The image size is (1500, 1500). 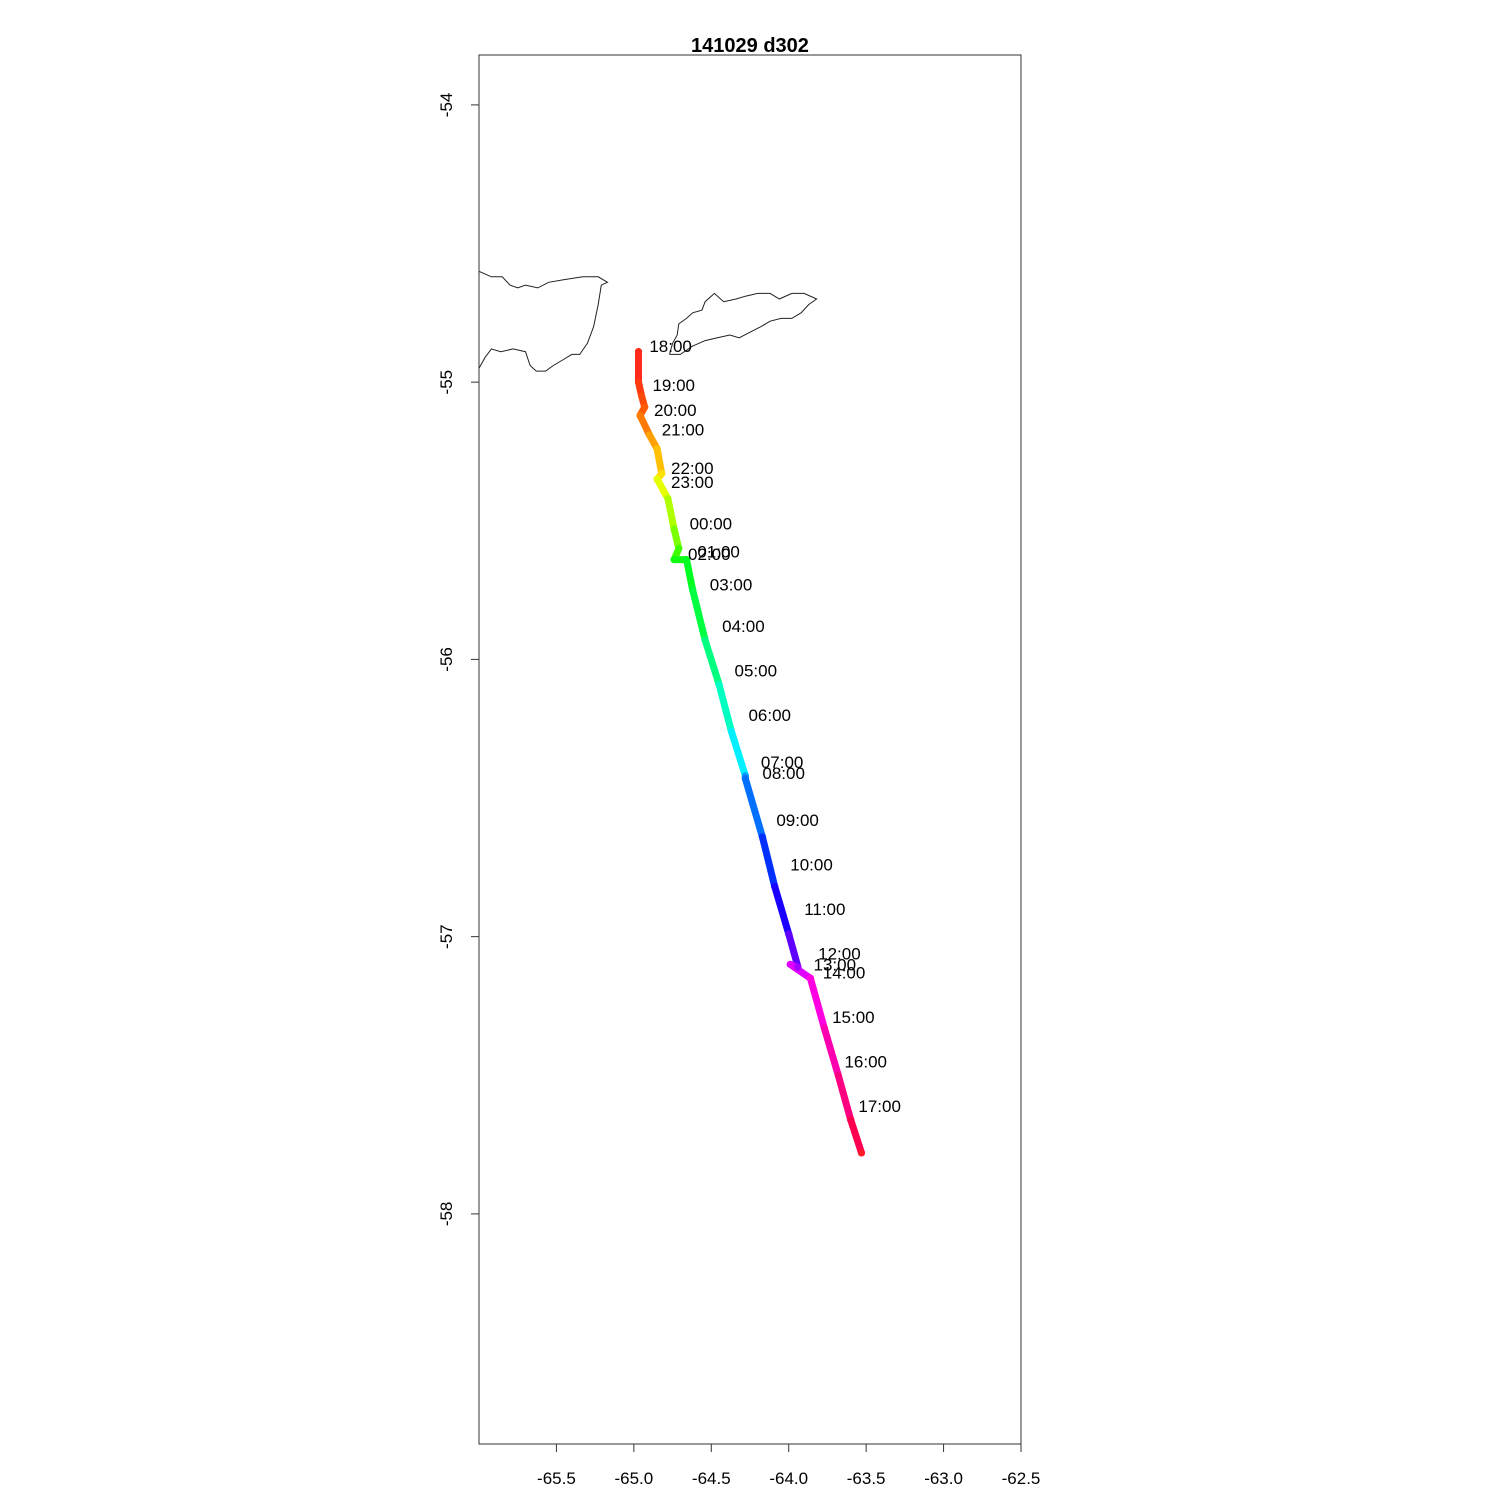 I want to click on hour-label: 18:00, so click(x=670, y=346).